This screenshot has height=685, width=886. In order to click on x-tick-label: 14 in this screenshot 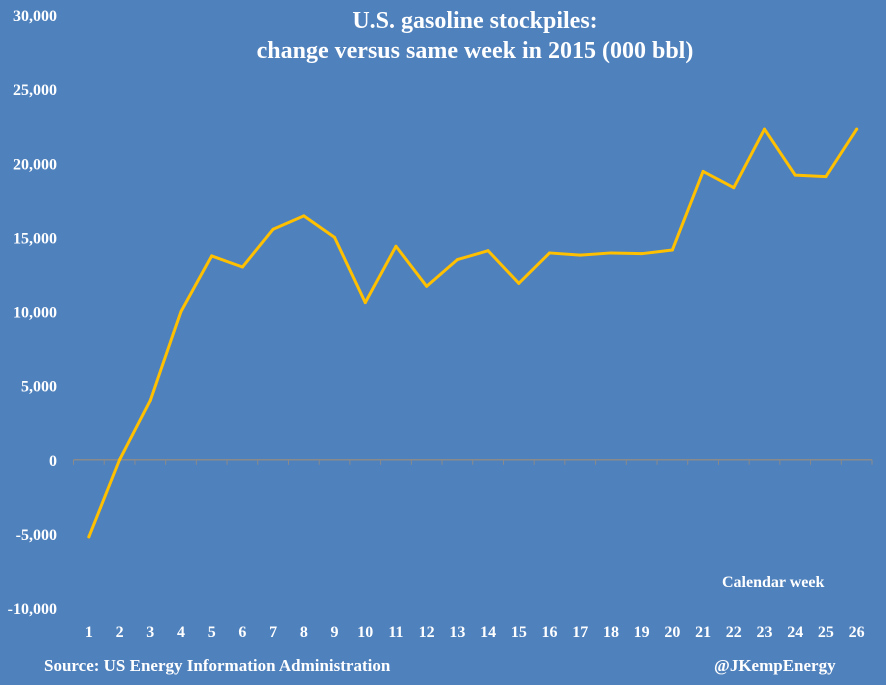, I will do `click(488, 632)`.